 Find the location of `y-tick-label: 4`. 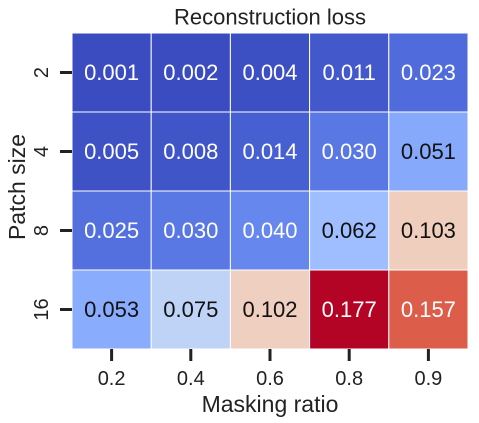

y-tick-label: 4 is located at coordinates (42, 151).